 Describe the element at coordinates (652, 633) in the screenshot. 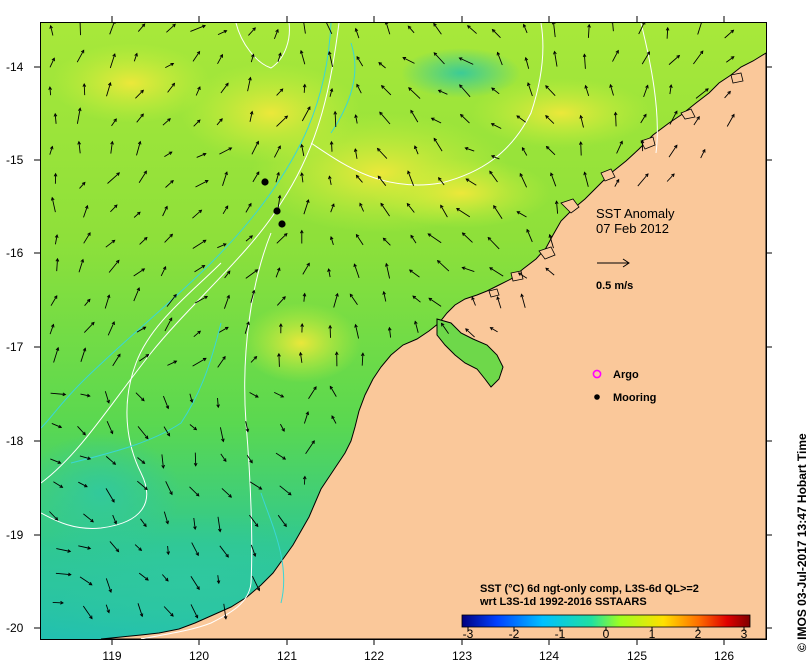

I see `colorbar-tick-label: 1` at that location.